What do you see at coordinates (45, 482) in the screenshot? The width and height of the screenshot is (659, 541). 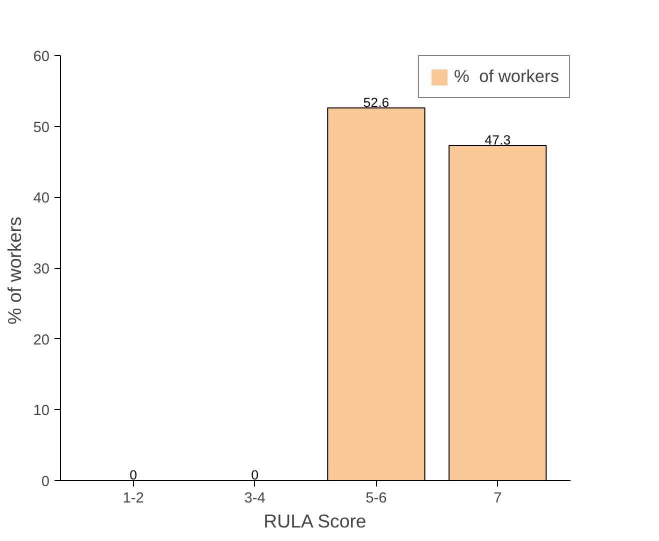 I see `y-tick-label: 0` at bounding box center [45, 482].